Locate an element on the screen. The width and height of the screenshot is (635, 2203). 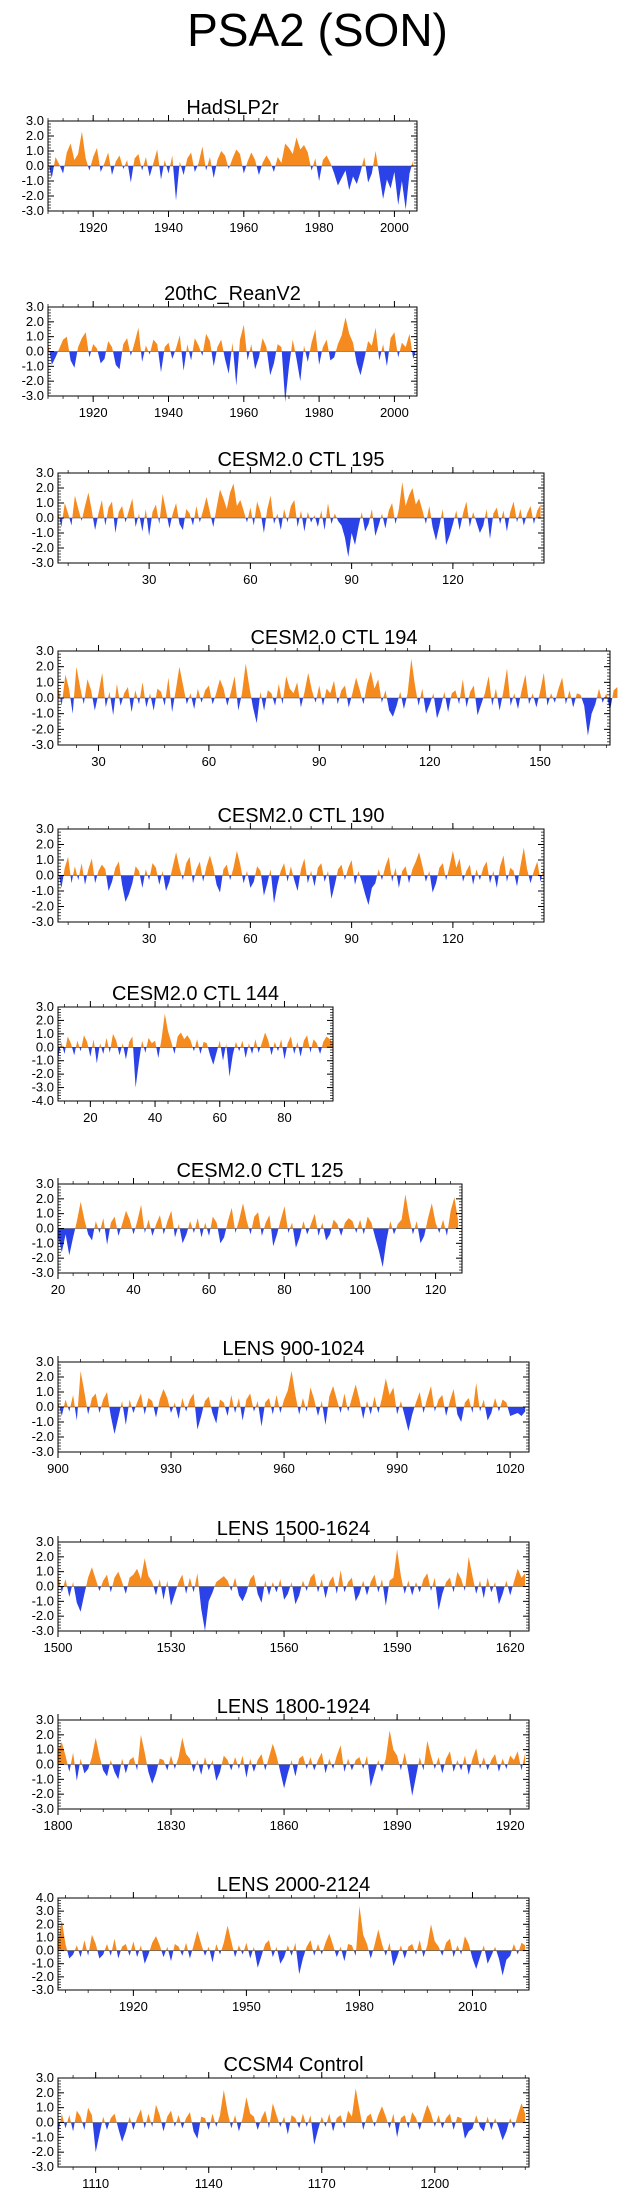
x-tick-label: 1960 is located at coordinates (243, 412).